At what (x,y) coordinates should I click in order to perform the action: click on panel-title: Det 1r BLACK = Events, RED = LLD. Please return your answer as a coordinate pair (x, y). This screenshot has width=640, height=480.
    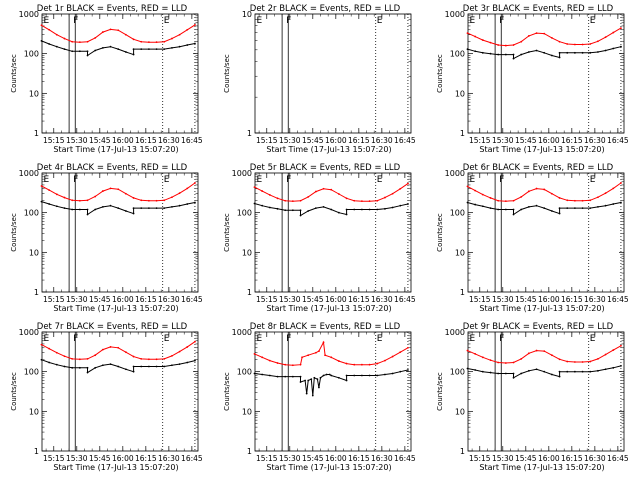
    Looking at the image, I should click on (112, 9).